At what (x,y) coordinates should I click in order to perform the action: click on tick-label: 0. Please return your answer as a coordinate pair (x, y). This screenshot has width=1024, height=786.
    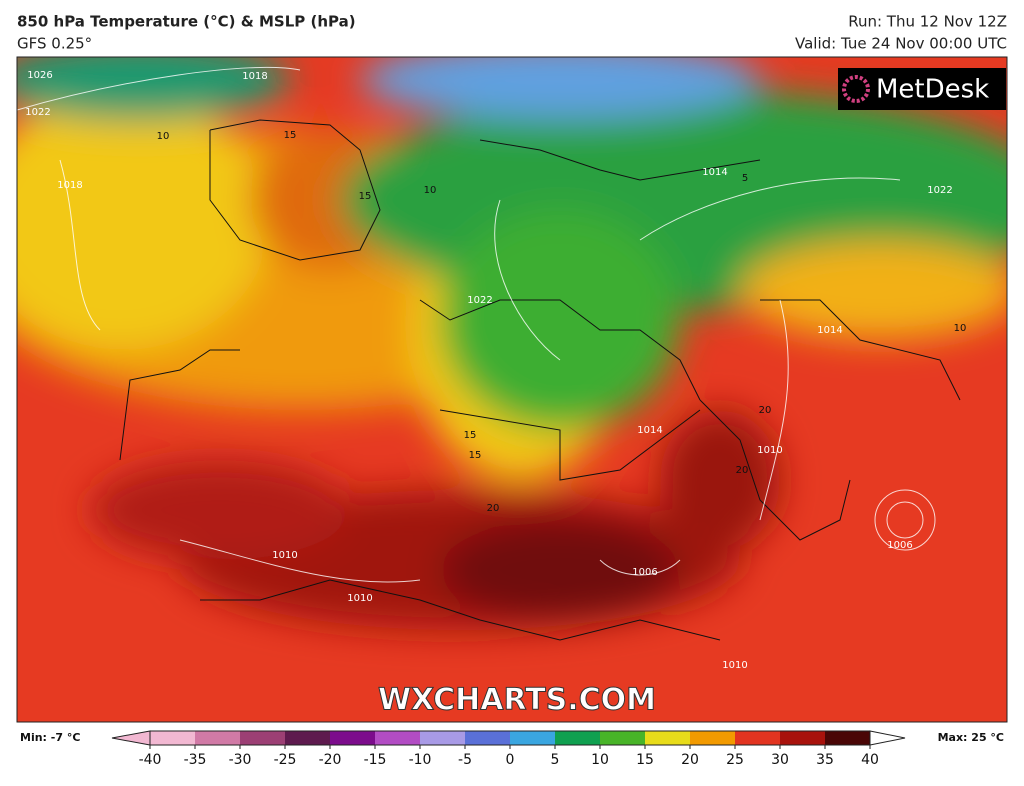
    Looking at the image, I should click on (510, 760).